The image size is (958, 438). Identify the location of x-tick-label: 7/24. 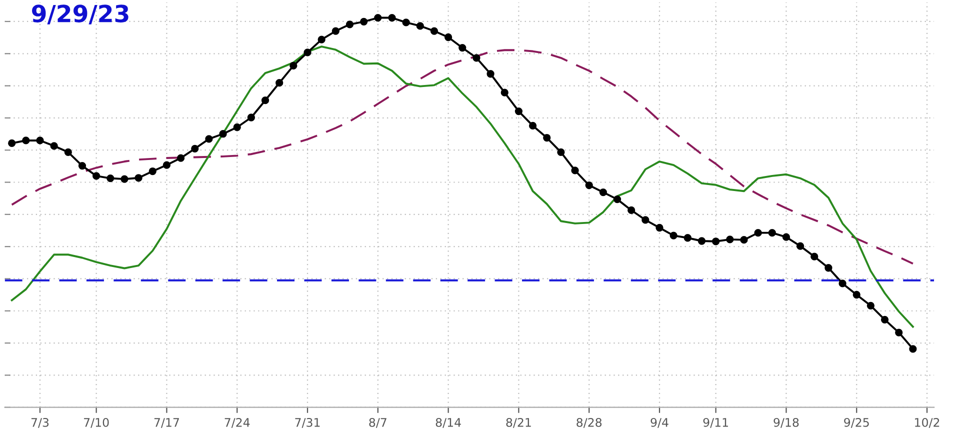
(237, 423).